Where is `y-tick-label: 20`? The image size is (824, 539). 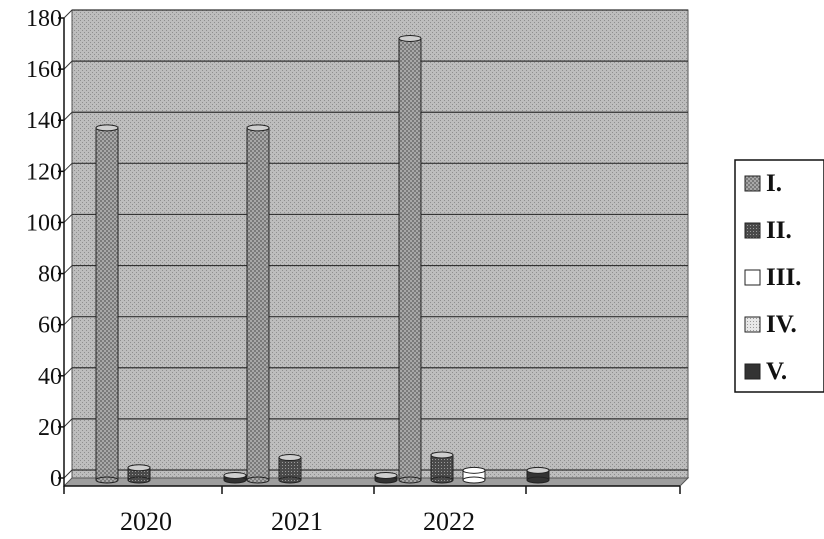 y-tick-label: 20 is located at coordinates (50, 428).